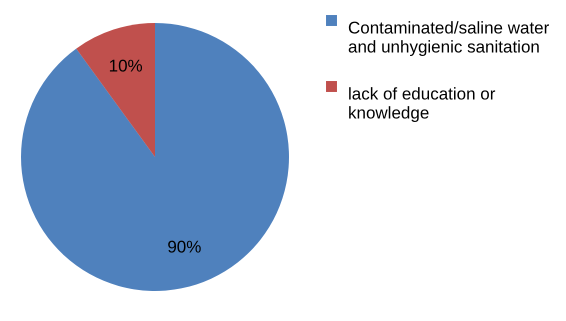 The image size is (566, 321). What do you see at coordinates (115, 90) in the screenshot?
I see `pie-slice` at bounding box center [115, 90].